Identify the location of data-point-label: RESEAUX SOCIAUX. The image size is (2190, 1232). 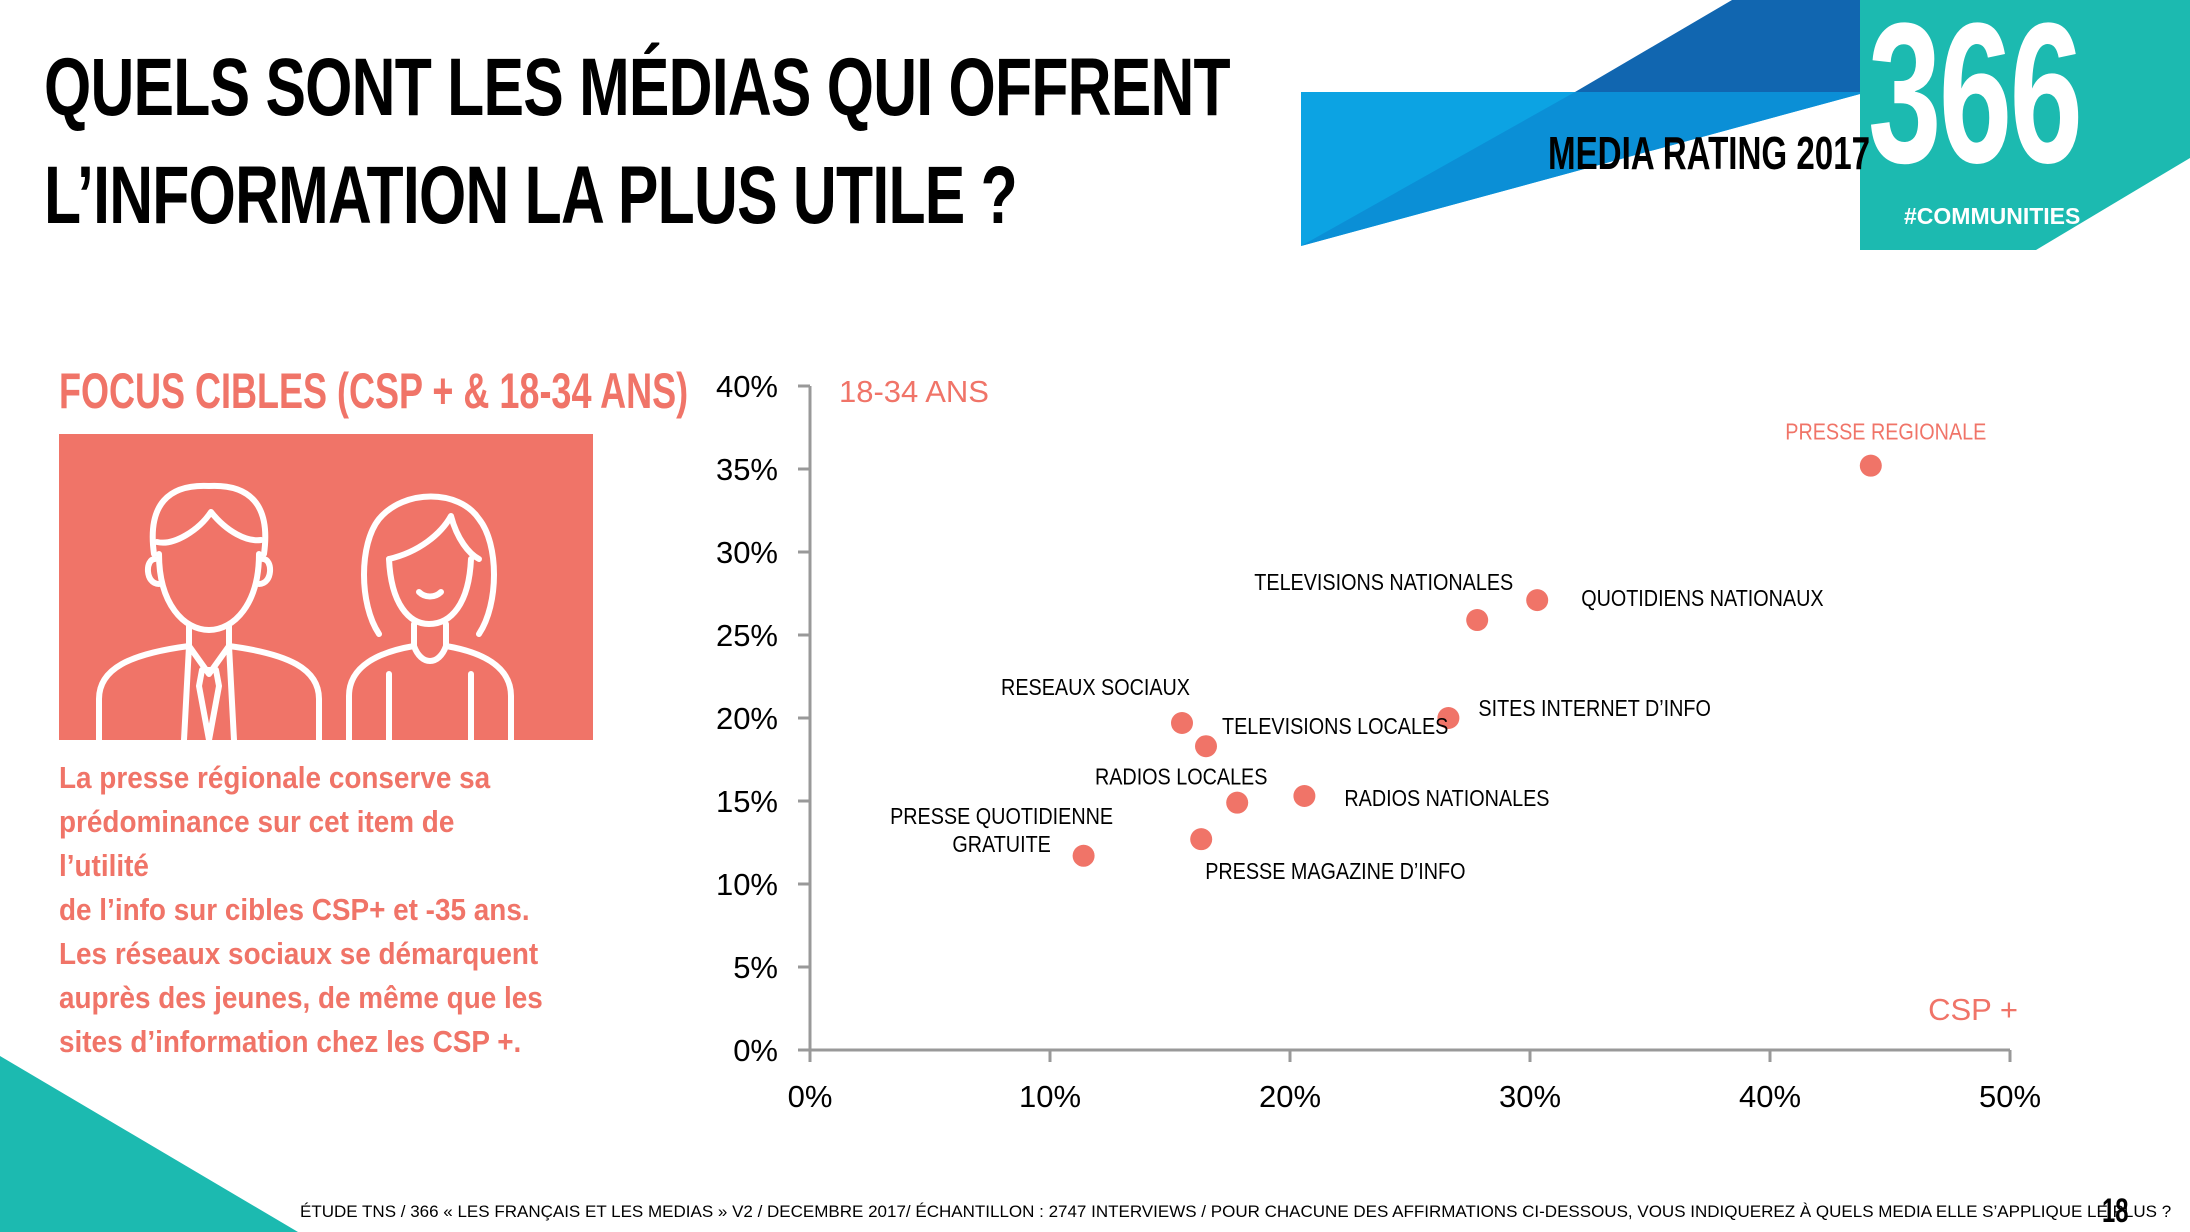
(1095, 688).